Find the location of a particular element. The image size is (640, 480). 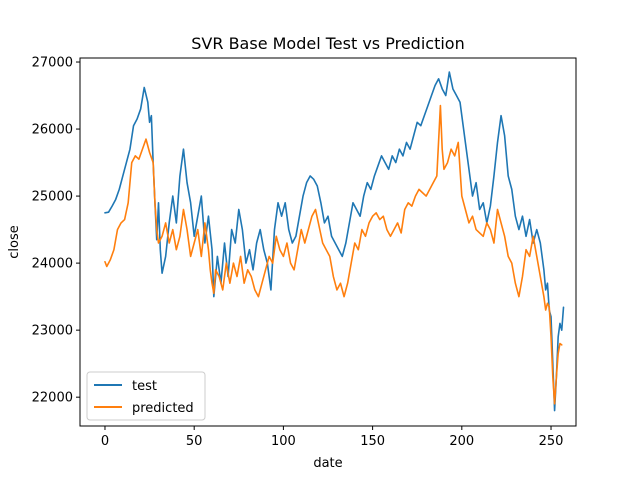

x-tick-label: 250 is located at coordinates (551, 441).